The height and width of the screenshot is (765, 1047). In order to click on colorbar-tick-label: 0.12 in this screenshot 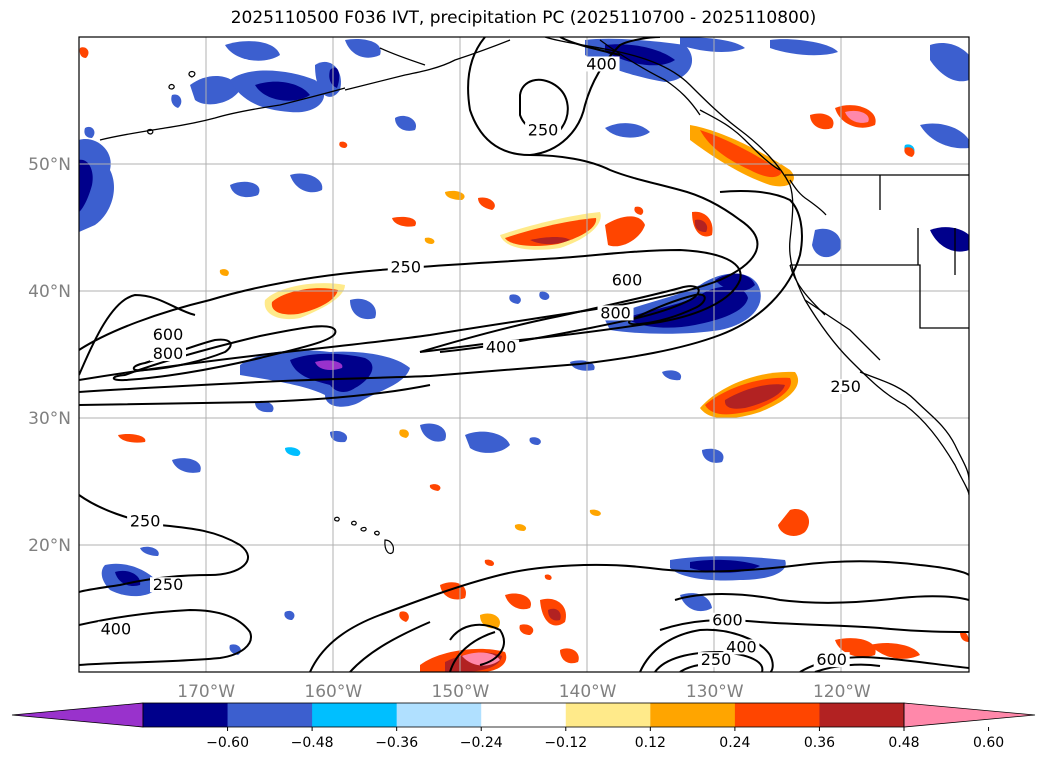, I will do `click(650, 743)`.